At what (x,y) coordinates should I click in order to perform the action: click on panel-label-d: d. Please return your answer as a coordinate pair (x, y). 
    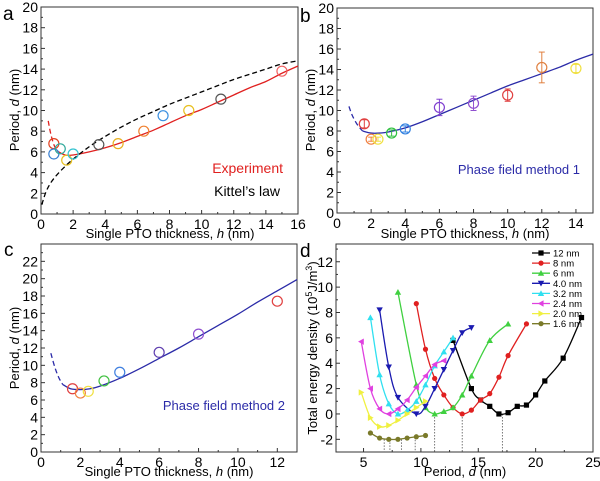
    Looking at the image, I should click on (305, 251).